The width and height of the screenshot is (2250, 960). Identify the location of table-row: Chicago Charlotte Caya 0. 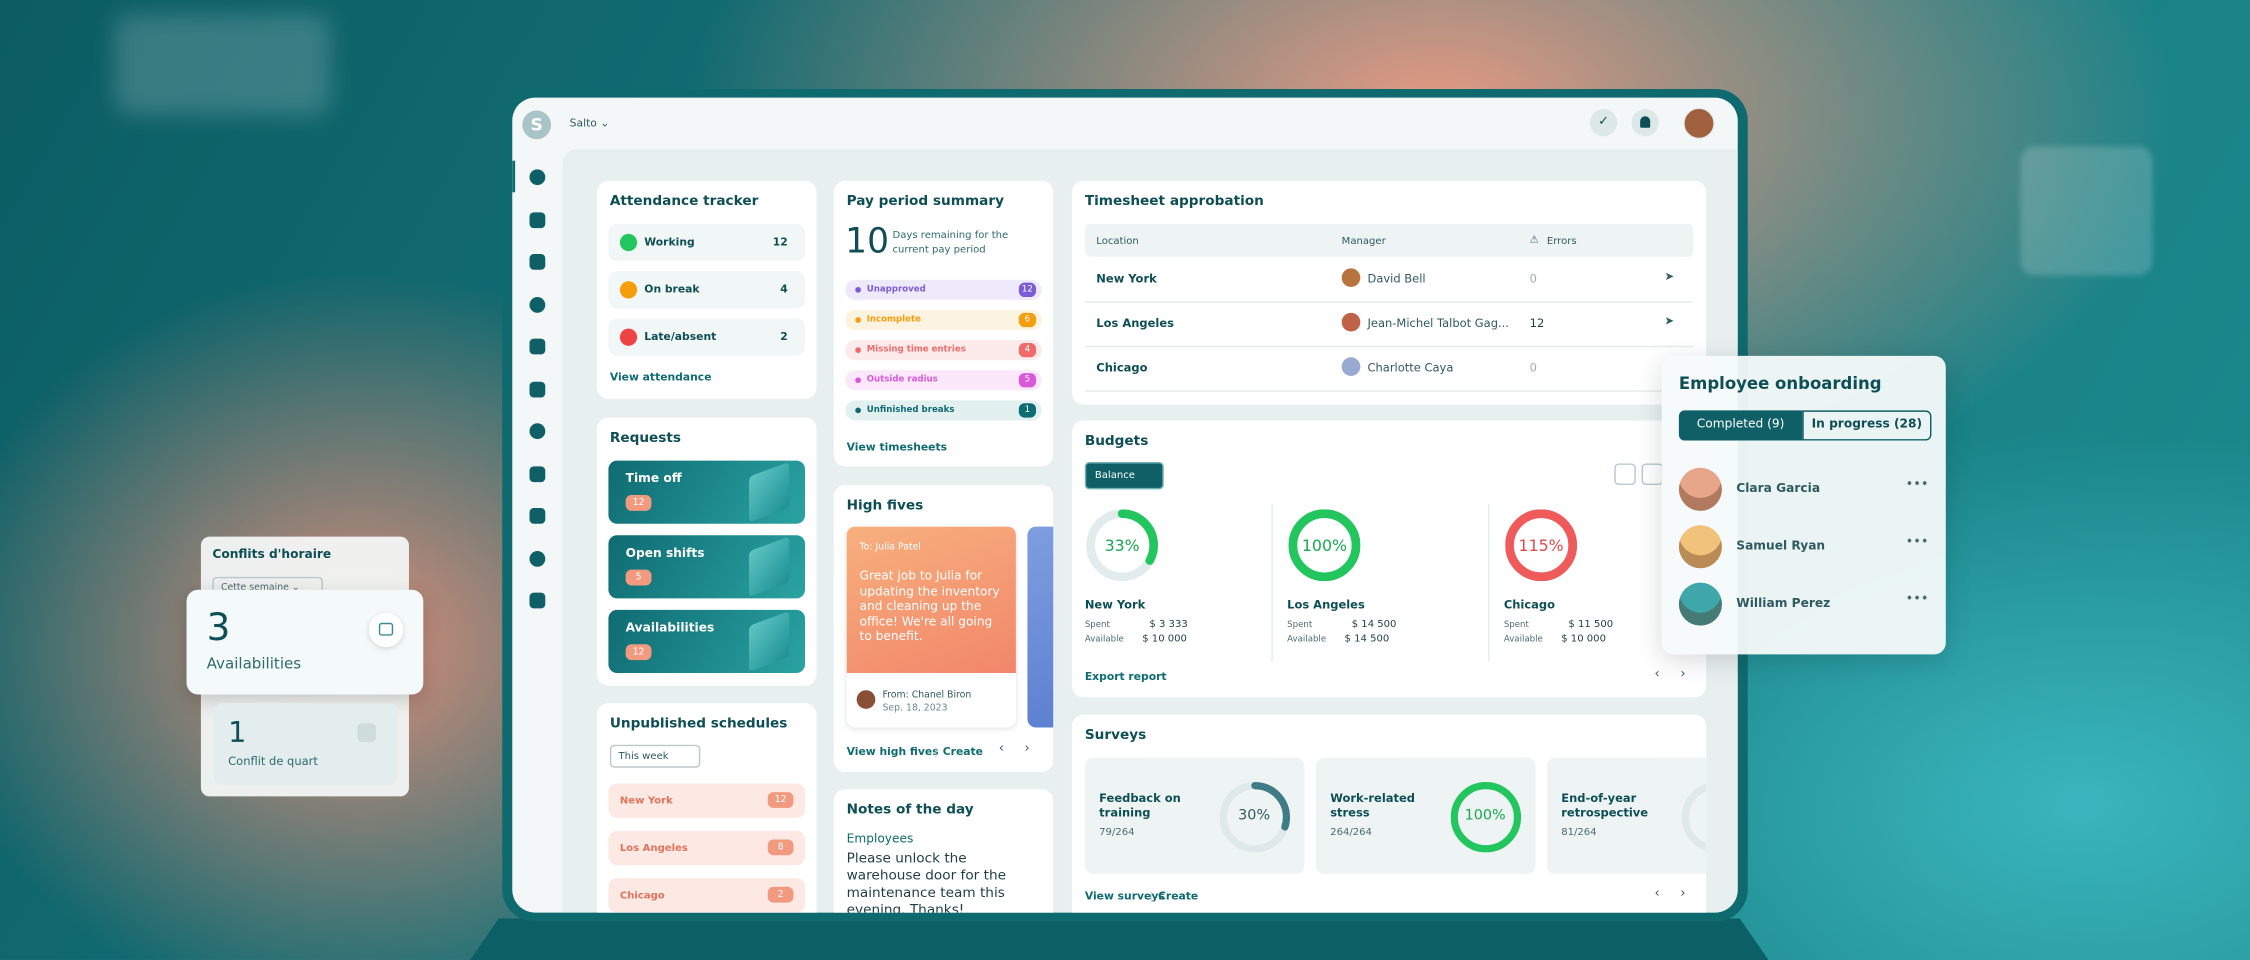
(1389, 369).